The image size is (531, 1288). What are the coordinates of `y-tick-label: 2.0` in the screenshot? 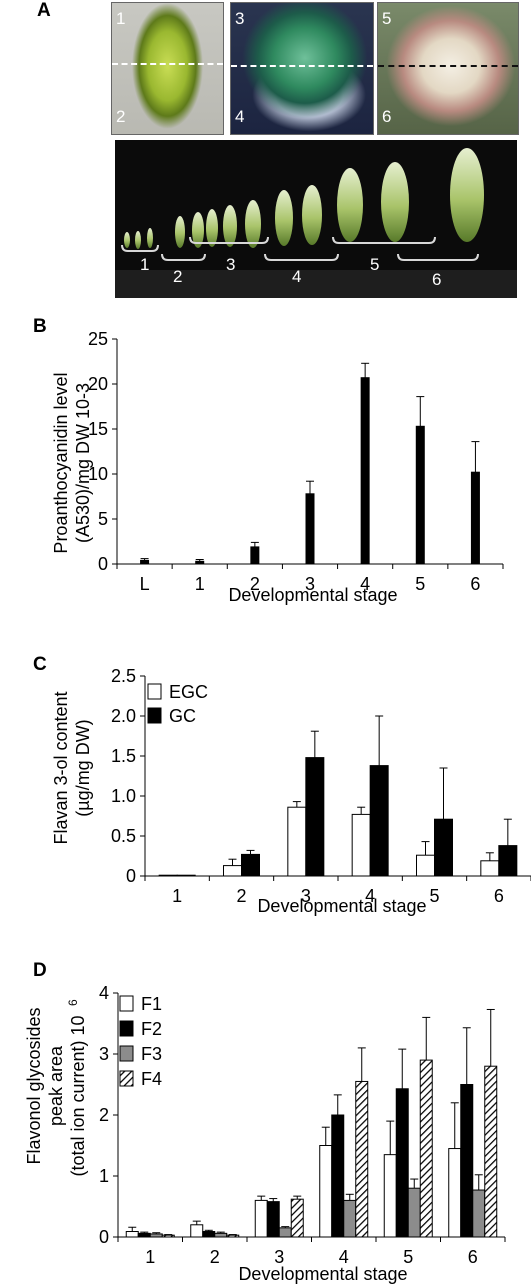 It's located at (123, 716).